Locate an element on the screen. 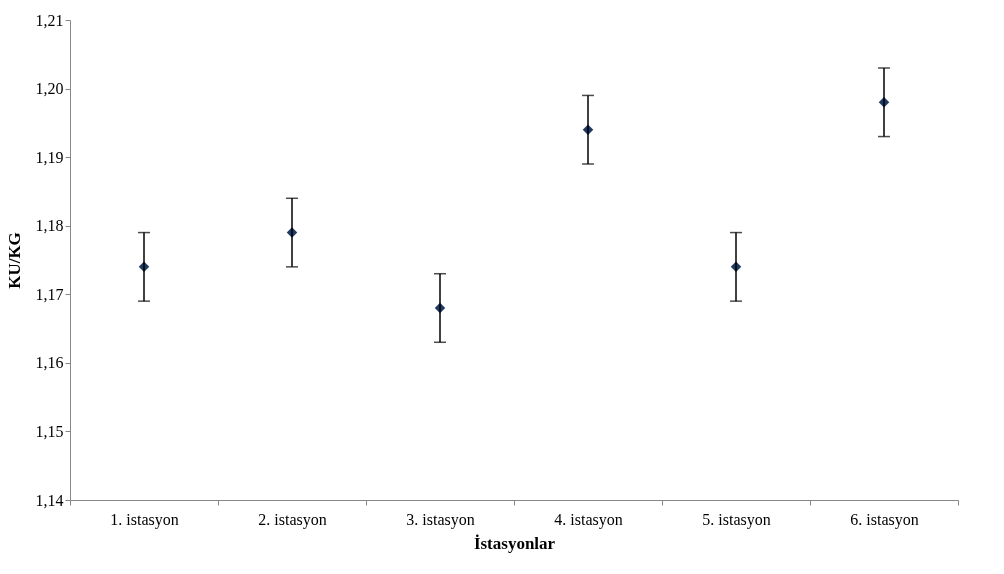 The height and width of the screenshot is (574, 1004). x-tick-label: 5. istasyon is located at coordinates (736, 519).